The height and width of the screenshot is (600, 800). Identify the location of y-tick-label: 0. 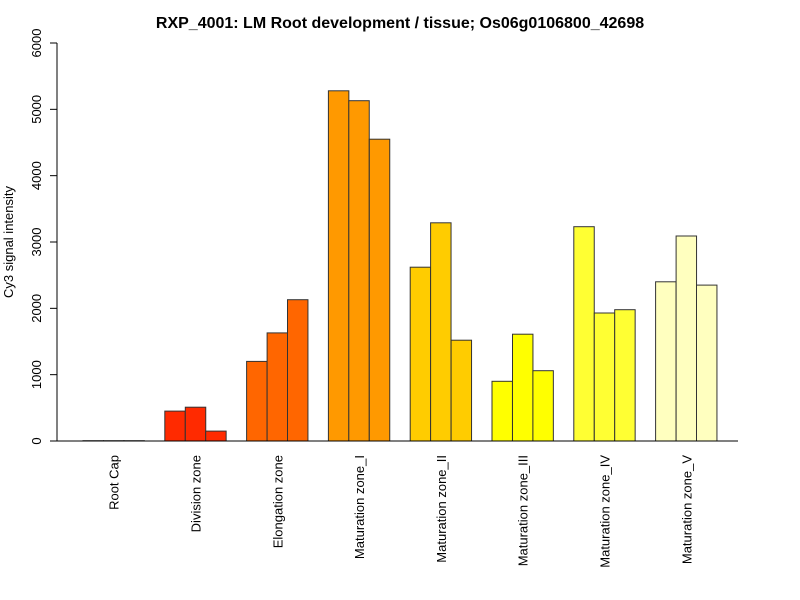
(36, 440).